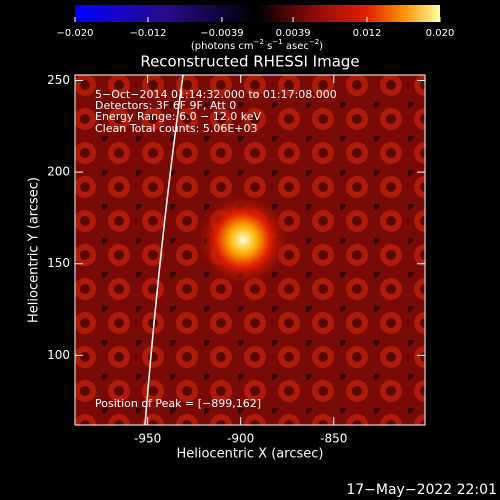  What do you see at coordinates (147, 439) in the screenshot?
I see `x-tick-label: -950` at bounding box center [147, 439].